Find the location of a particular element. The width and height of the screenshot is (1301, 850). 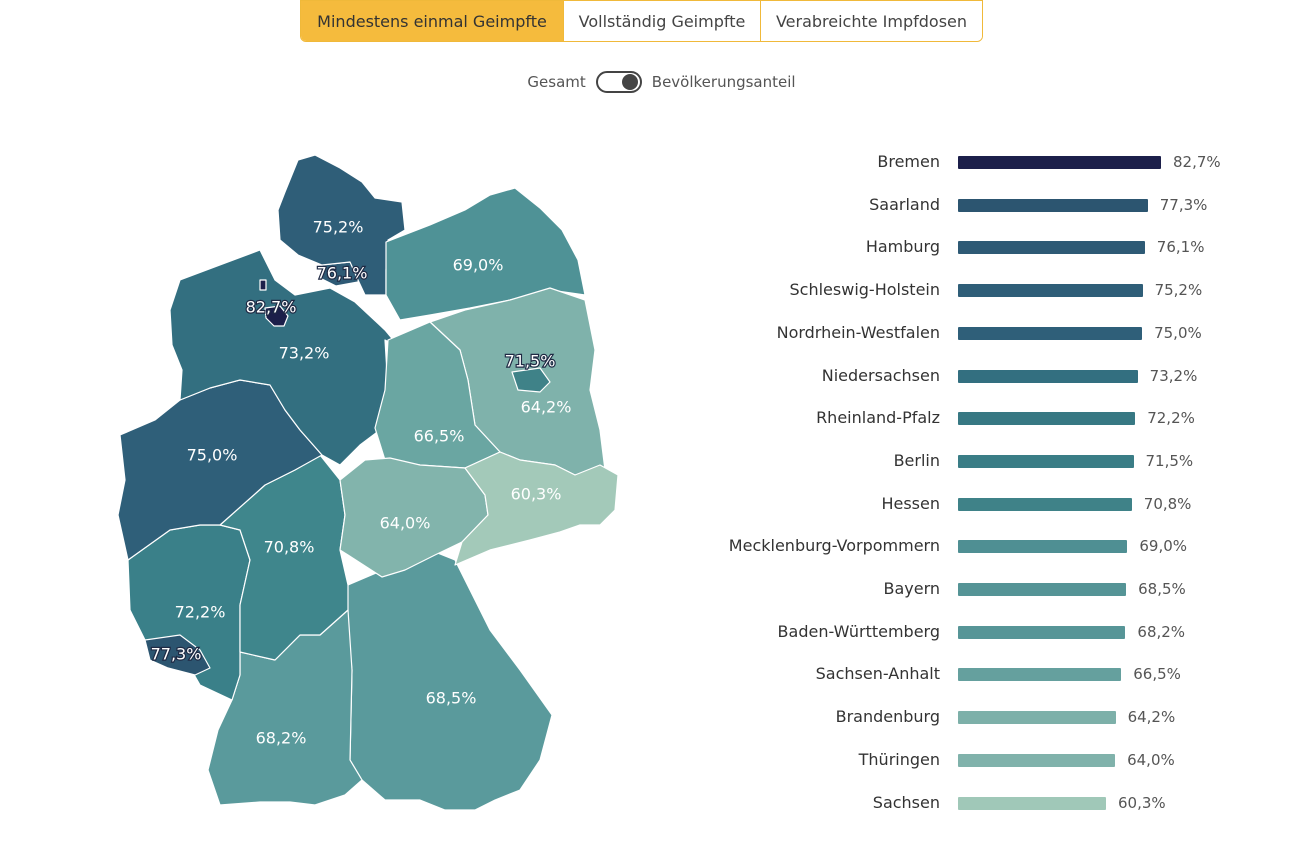

bar-value-label: 68,2% is located at coordinates (1161, 631).